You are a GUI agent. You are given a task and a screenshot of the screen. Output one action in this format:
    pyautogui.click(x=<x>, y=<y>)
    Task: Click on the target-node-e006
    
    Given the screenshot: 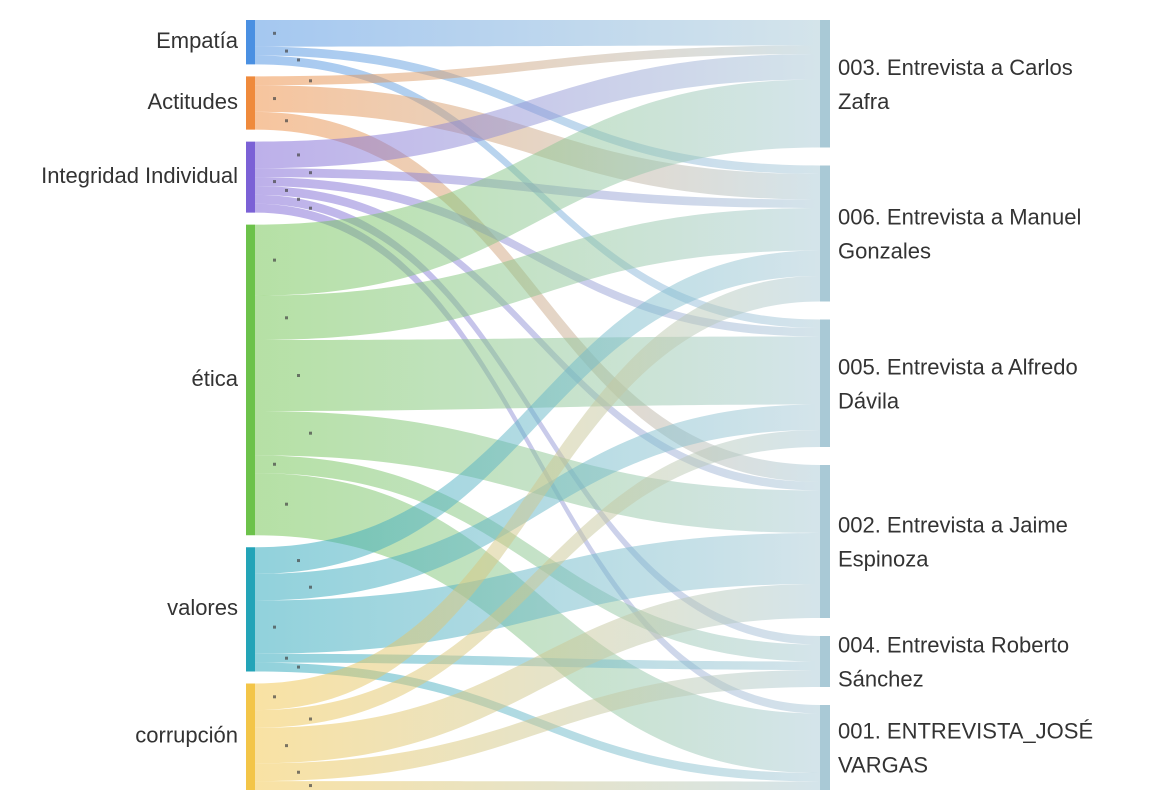 What is the action you would take?
    pyautogui.click(x=825, y=233)
    